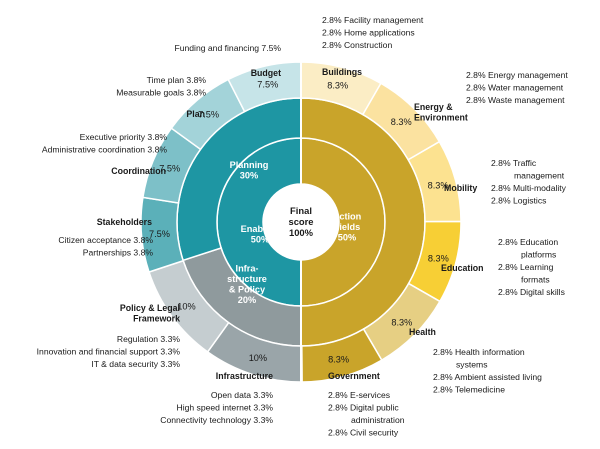 Image resolution: width=600 pixels, height=449 pixels. What do you see at coordinates (514, 163) in the screenshot?
I see `detail-item: 2.8% Traffic` at bounding box center [514, 163].